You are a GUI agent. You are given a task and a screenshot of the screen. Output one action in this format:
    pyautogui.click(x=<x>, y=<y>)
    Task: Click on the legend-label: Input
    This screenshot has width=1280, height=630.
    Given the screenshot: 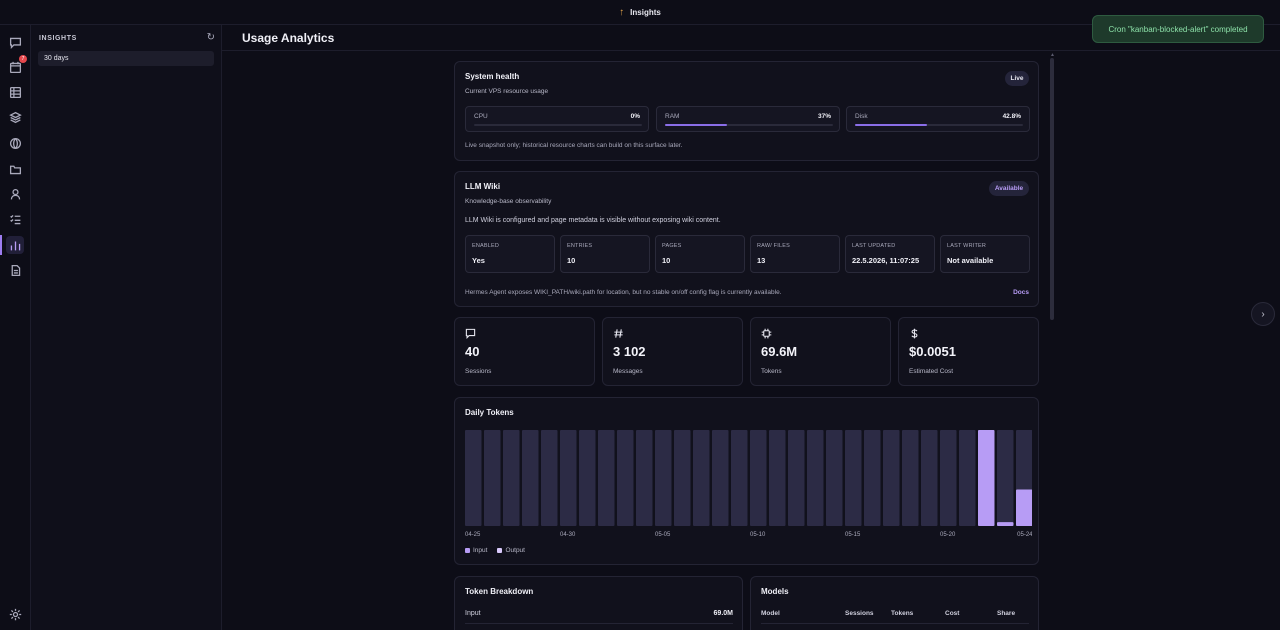 What is the action you would take?
    pyautogui.click(x=480, y=550)
    